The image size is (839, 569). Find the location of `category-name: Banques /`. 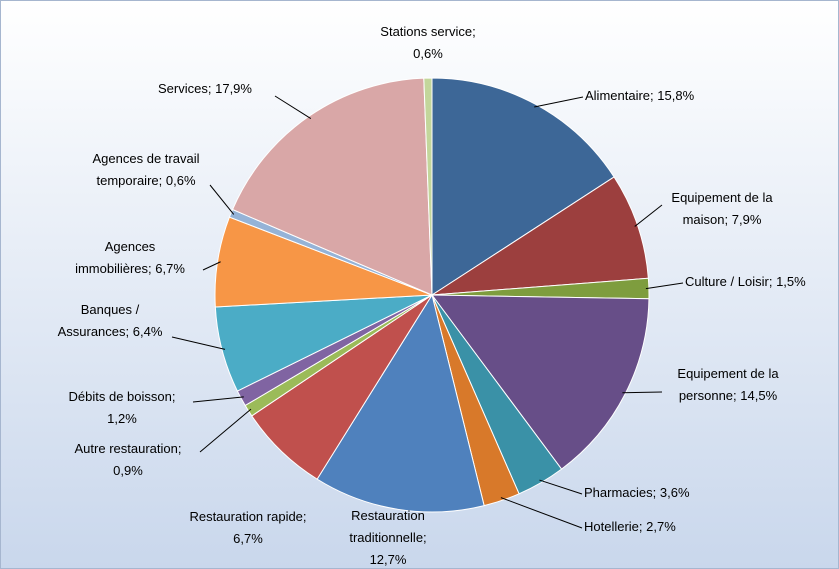

category-name: Banques / is located at coordinates (110, 309).